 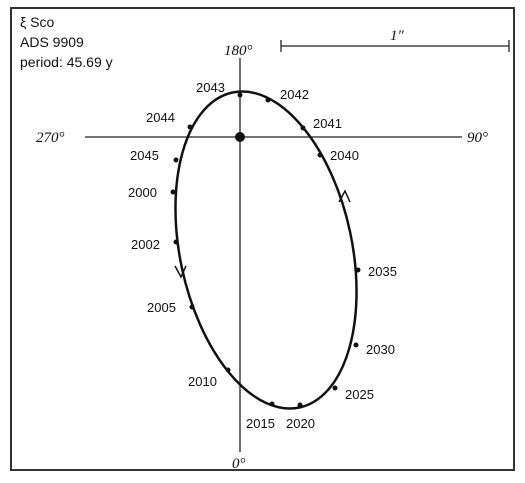 I want to click on scale-bar, so click(x=395, y=46).